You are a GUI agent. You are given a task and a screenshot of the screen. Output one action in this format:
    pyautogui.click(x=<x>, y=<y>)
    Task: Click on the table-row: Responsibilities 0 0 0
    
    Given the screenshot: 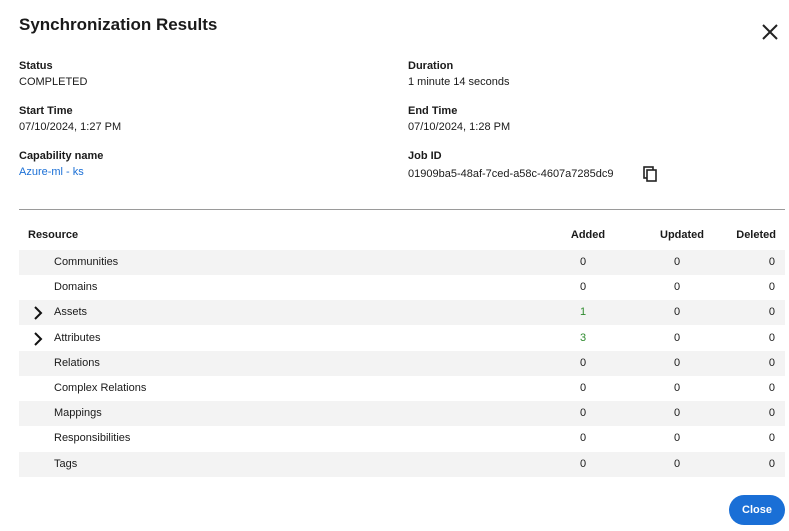 What is the action you would take?
    pyautogui.click(x=402, y=438)
    